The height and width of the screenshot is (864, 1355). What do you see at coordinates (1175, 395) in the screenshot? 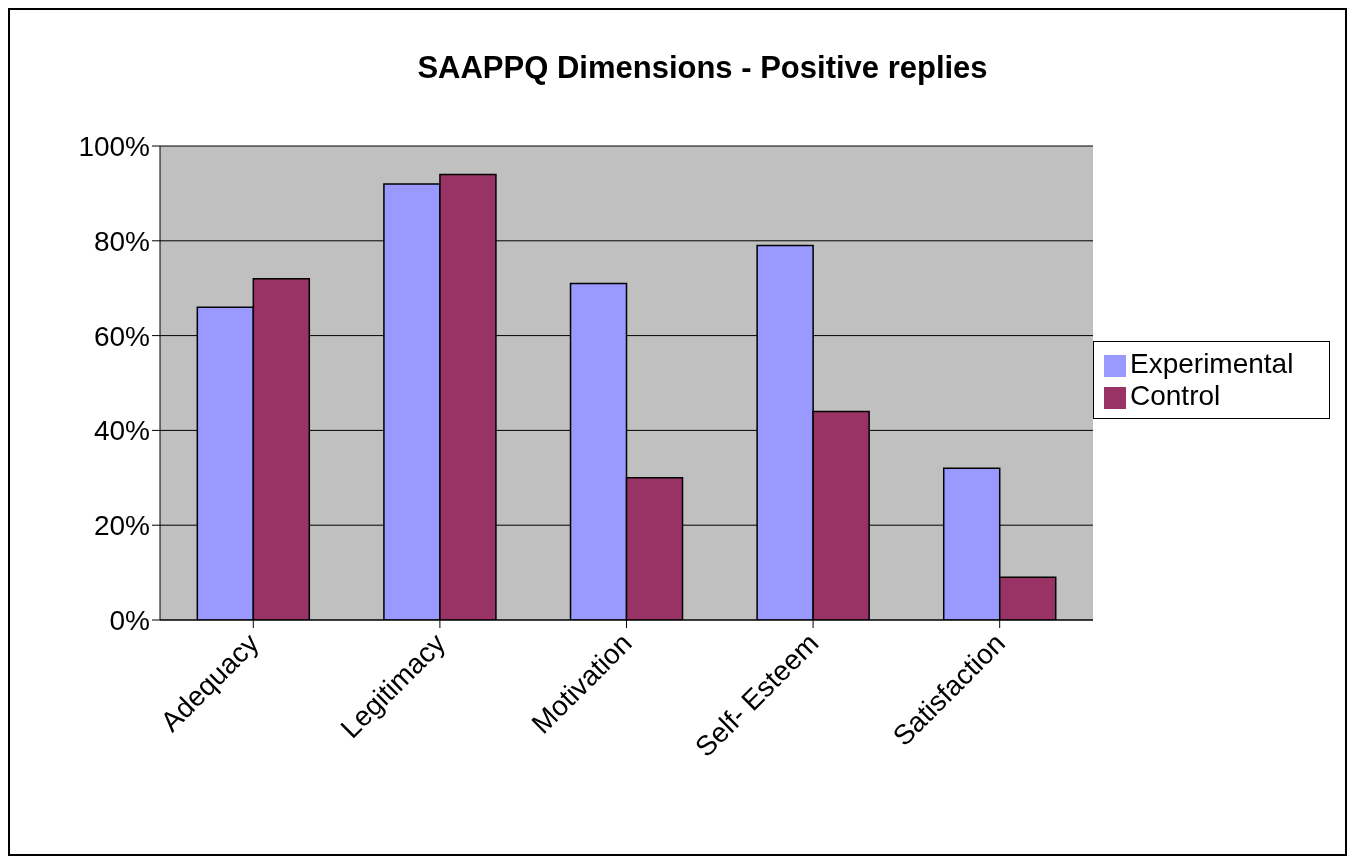
I see `legend-label: Control` at bounding box center [1175, 395].